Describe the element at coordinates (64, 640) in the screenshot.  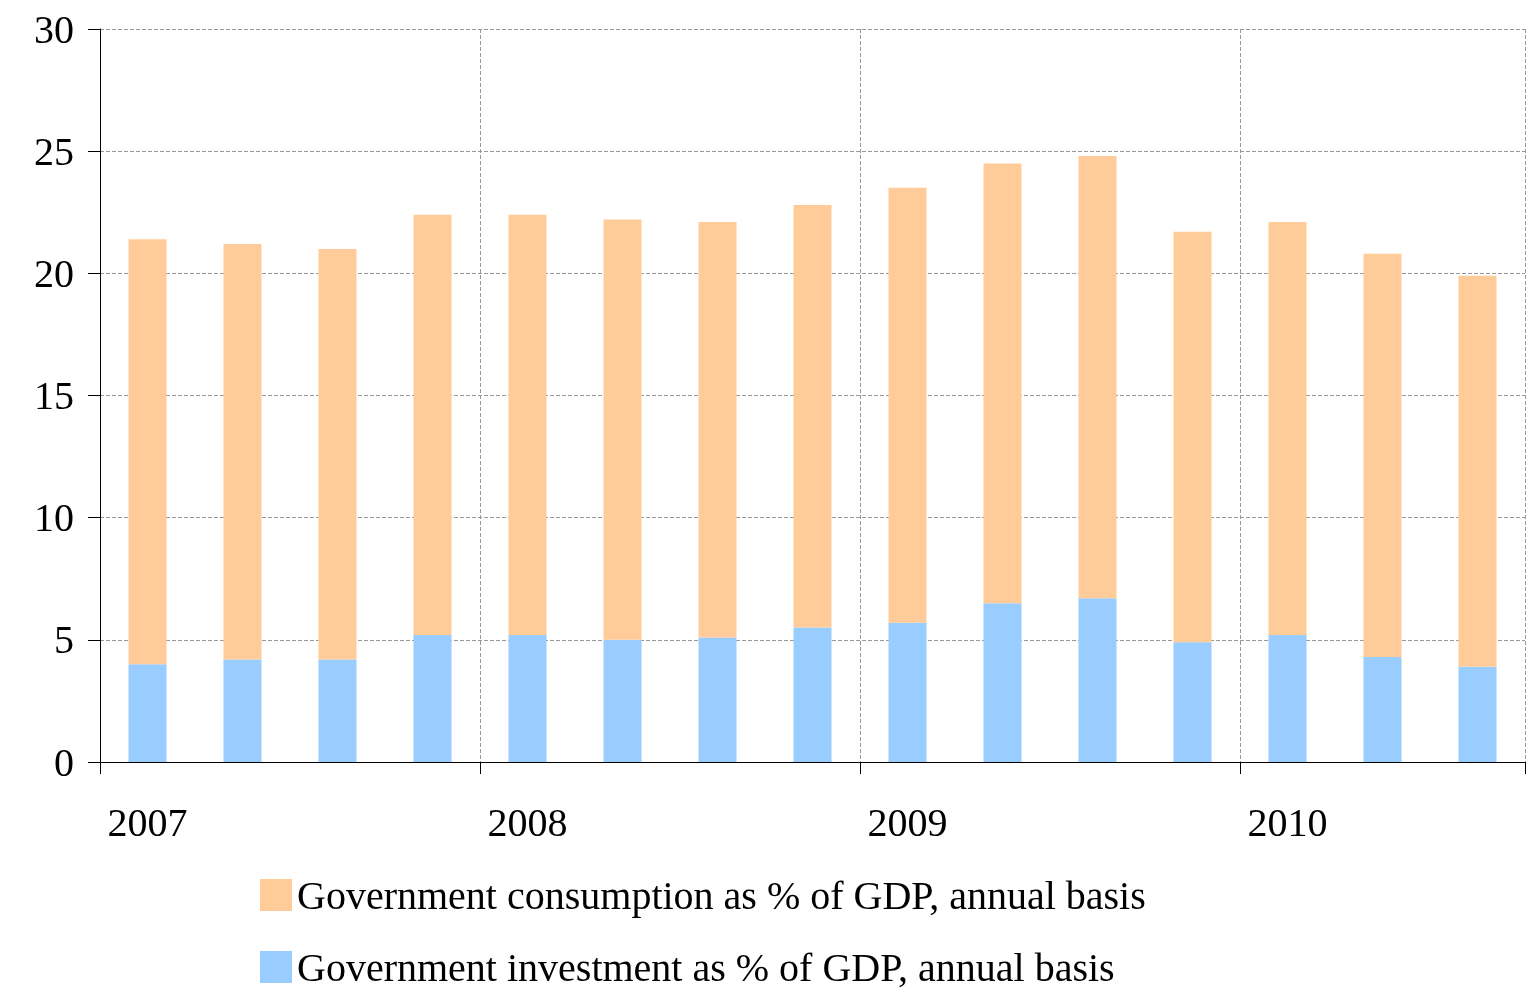
I see `y-tick-label: 5` at that location.